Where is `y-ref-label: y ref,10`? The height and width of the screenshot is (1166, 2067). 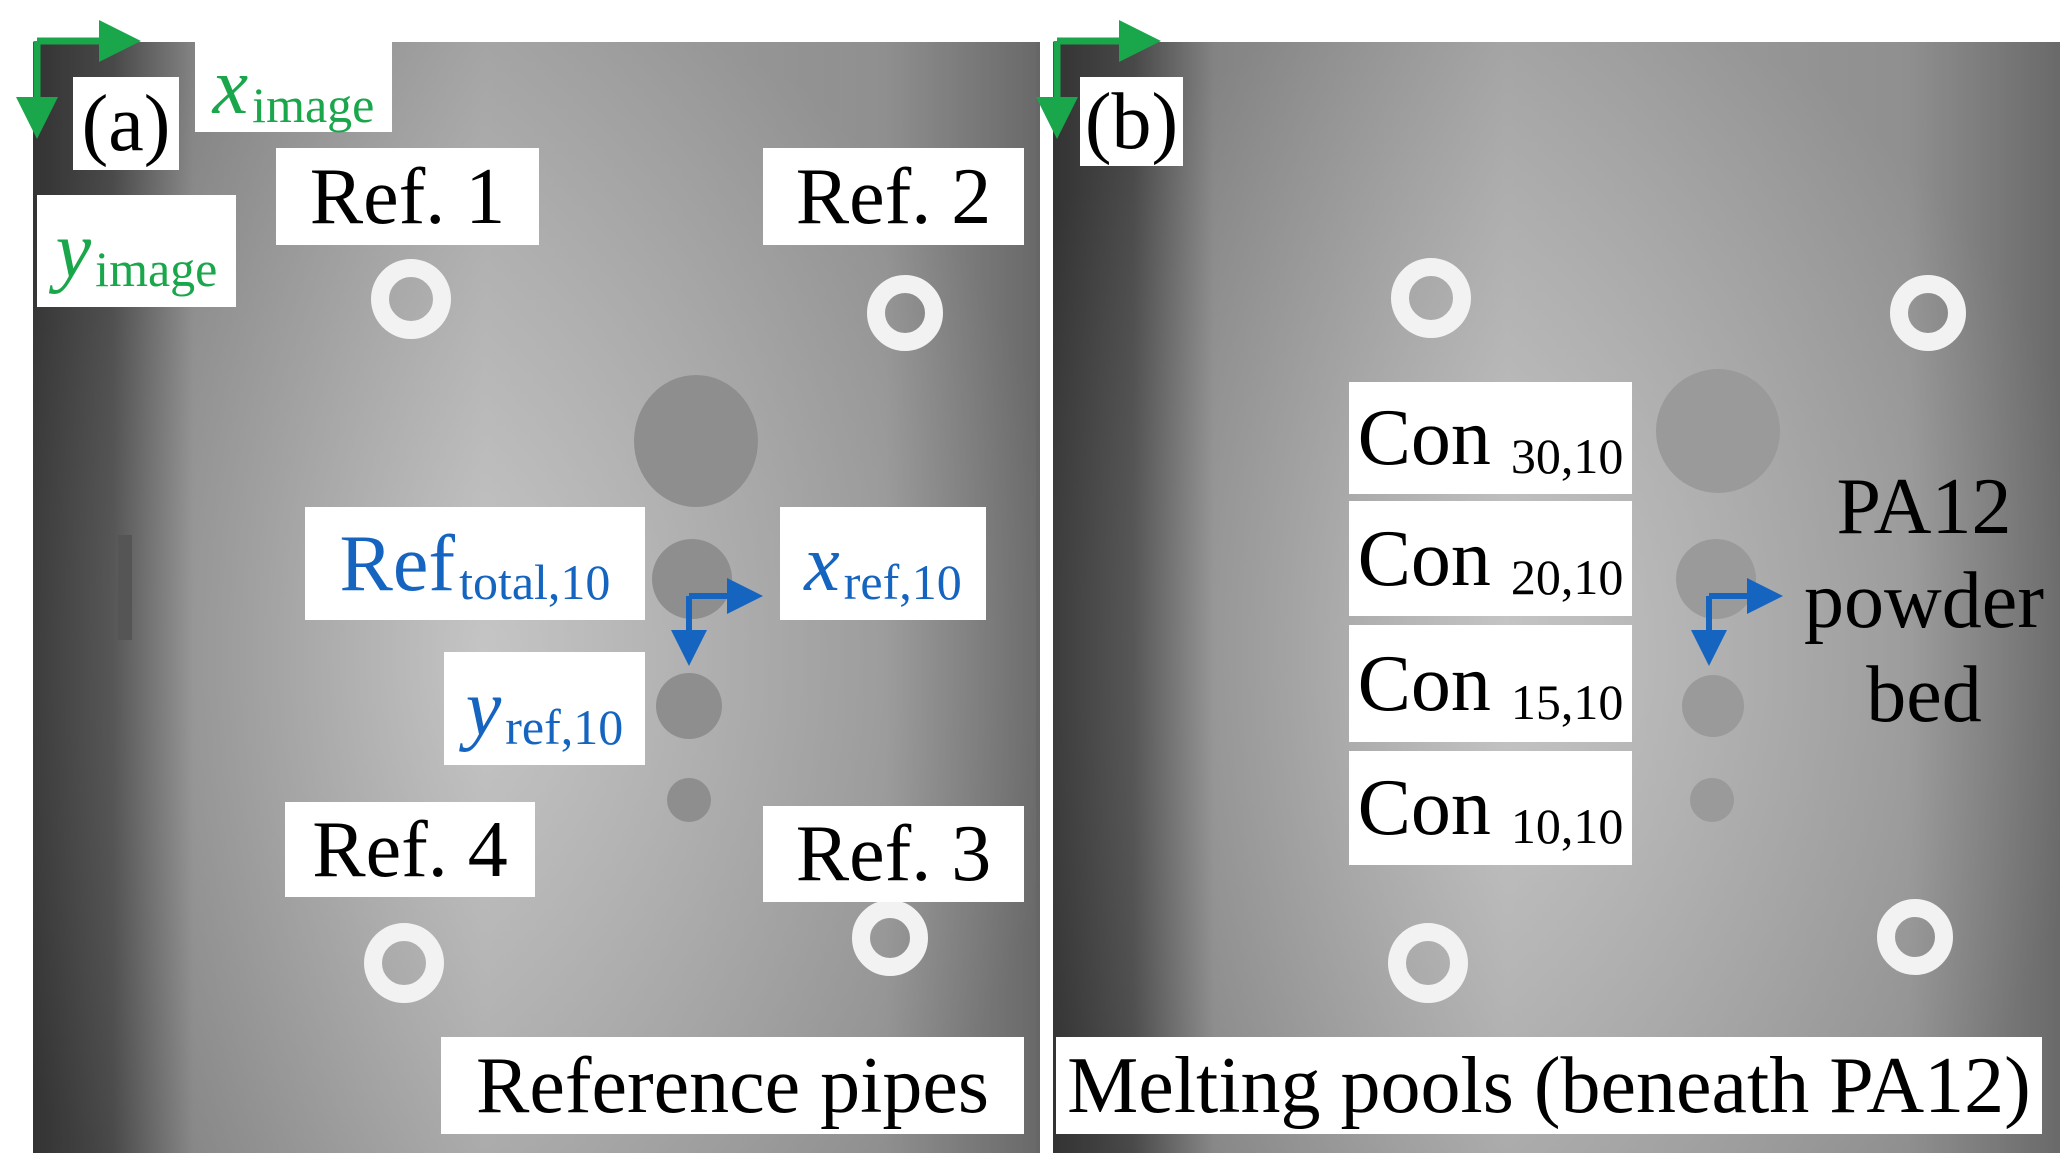 y-ref-label: y ref,10 is located at coordinates (544, 708).